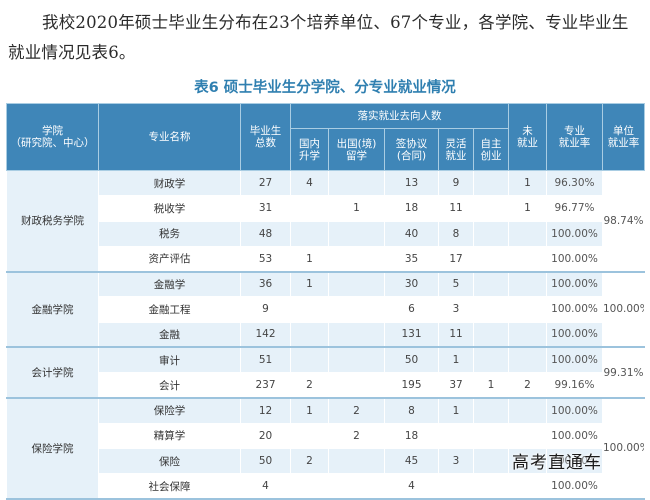  I want to click on cell-total: 51, so click(265, 360).